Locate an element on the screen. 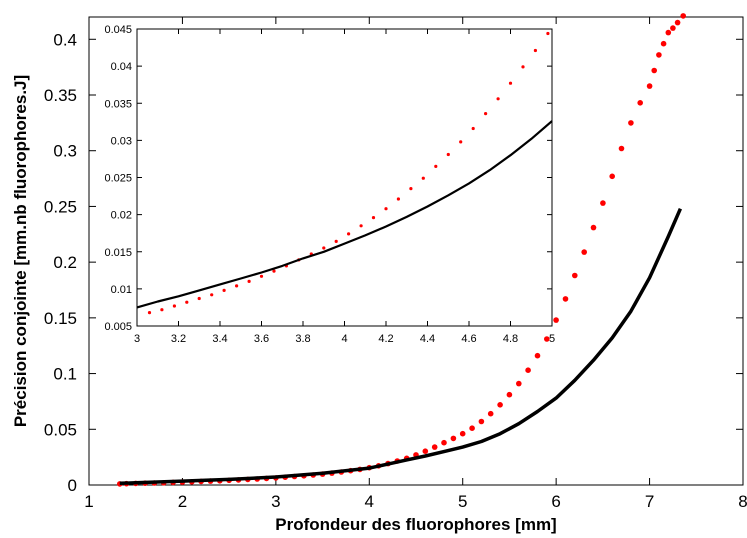 The image size is (747, 538). inset-y-tick-label: 0.02 is located at coordinates (121, 216).